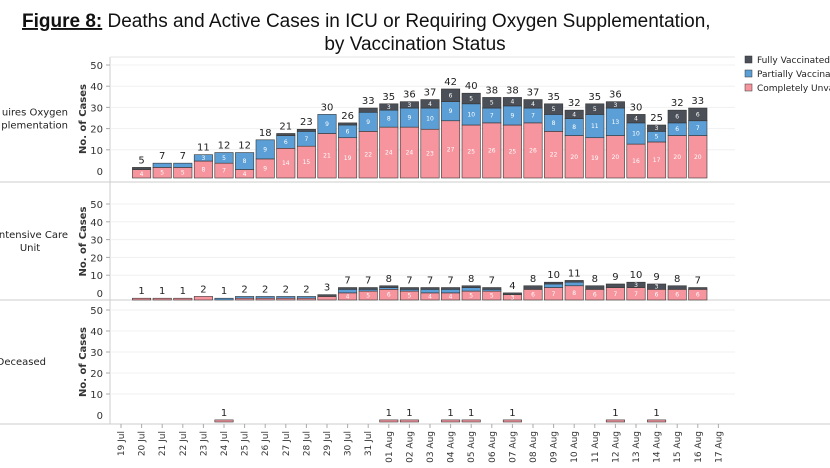 This screenshot has height=468, width=830. I want to click on row-label: ntensive Care, so click(34, 235).